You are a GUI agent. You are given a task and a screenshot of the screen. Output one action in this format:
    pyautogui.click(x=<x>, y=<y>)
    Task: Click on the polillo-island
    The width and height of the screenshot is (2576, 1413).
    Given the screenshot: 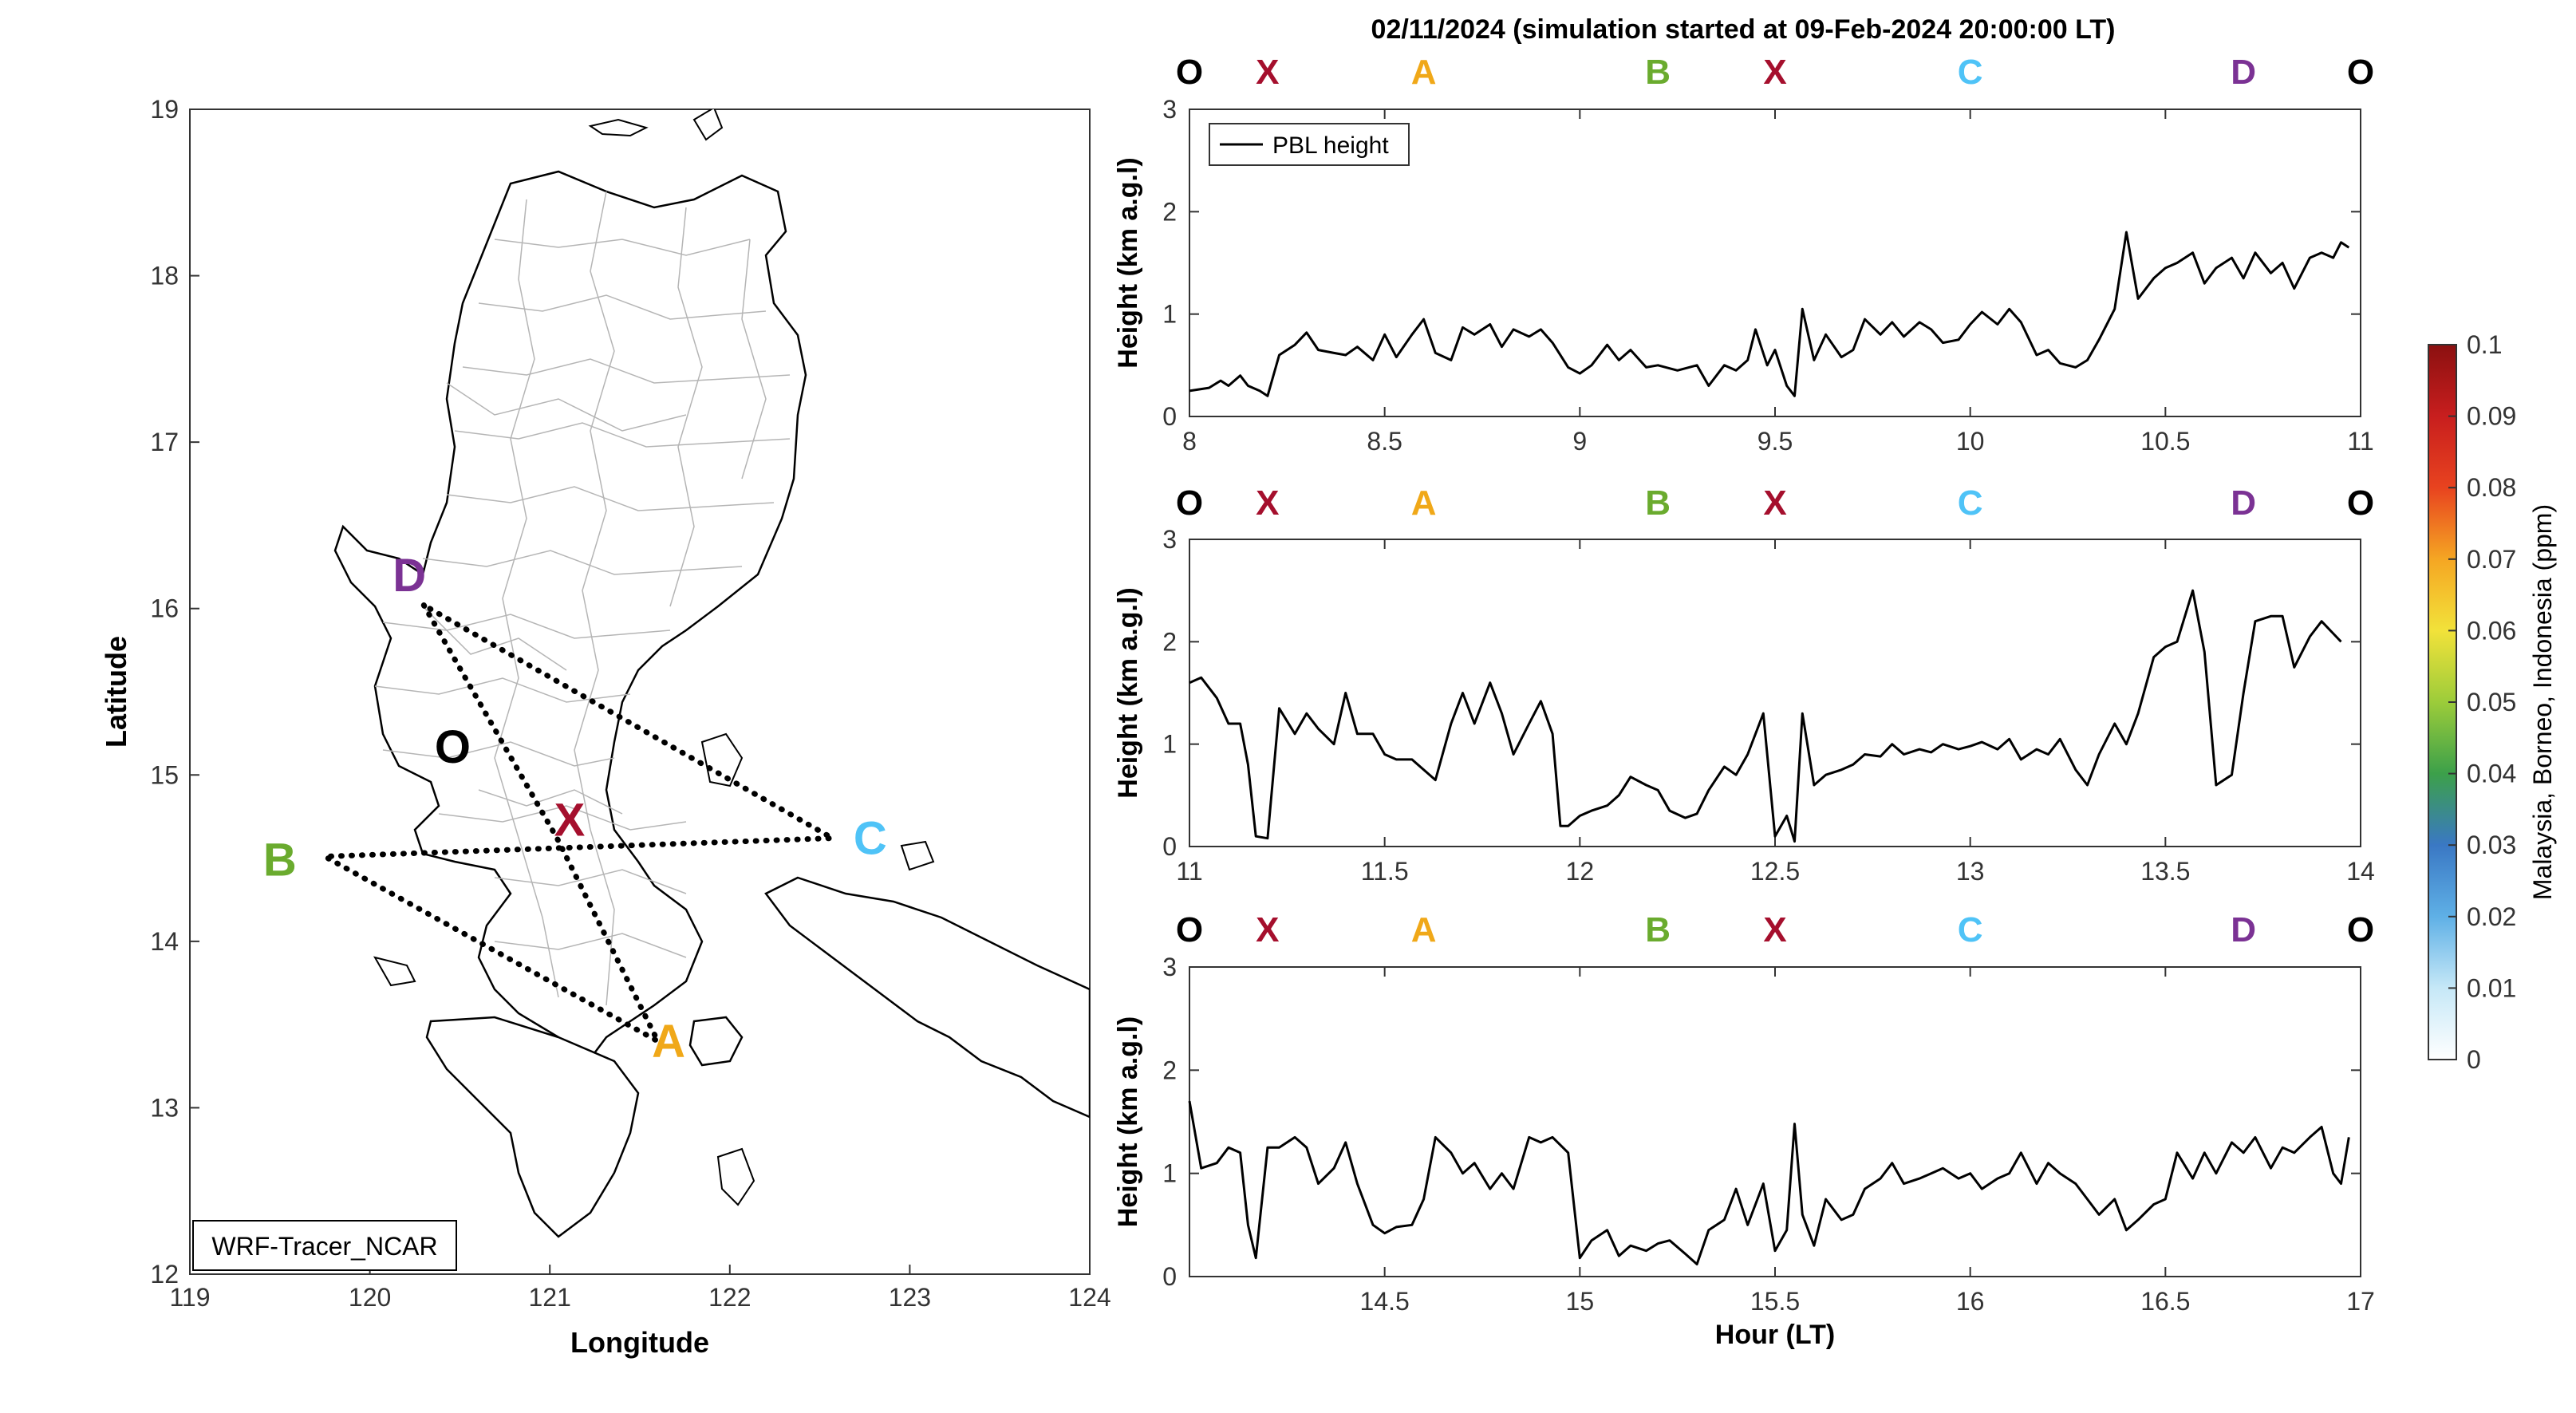 What is the action you would take?
    pyautogui.click(x=722, y=759)
    